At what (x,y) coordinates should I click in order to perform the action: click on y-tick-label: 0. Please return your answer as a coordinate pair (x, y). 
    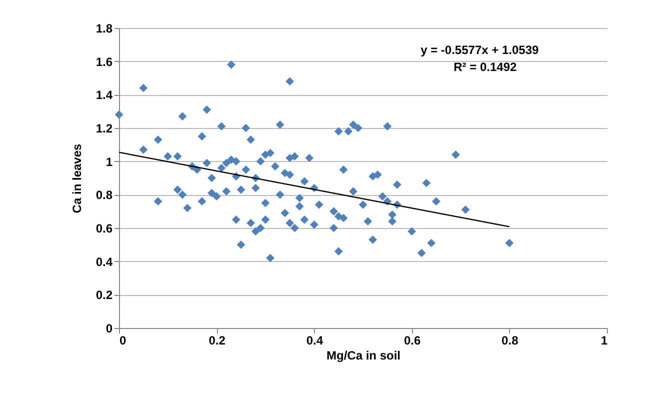
    Looking at the image, I should click on (109, 329).